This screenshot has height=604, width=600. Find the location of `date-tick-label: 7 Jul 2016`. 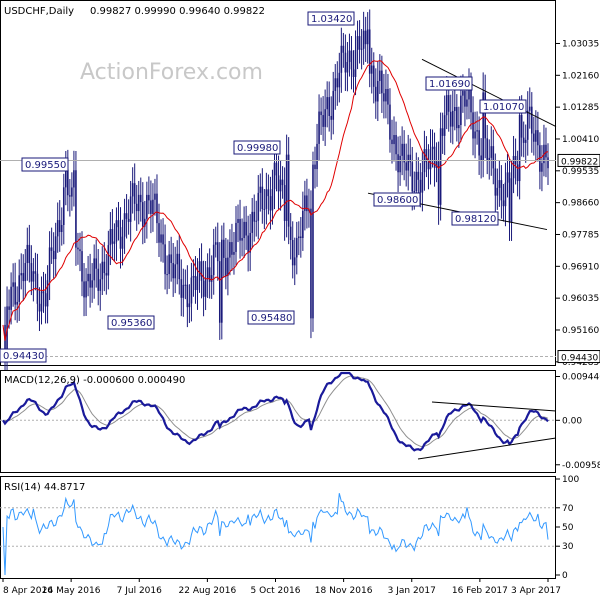

date-tick-label: 7 Jul 2016 is located at coordinates (139, 591).